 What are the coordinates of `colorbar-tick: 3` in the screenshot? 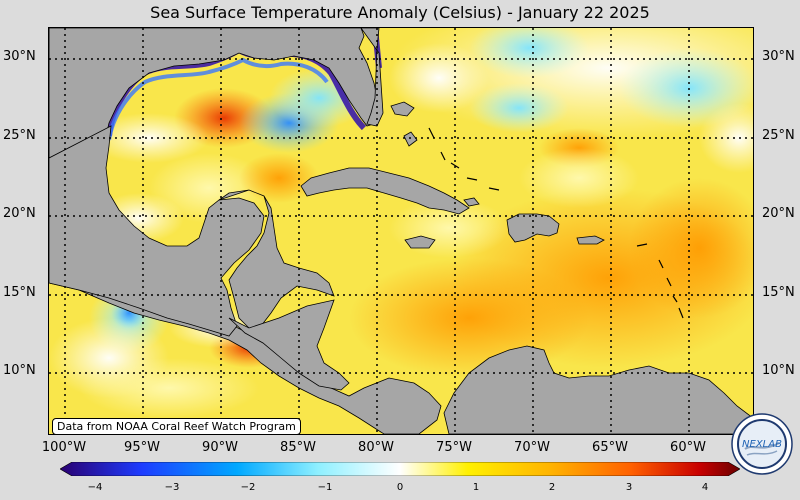 It's located at (629, 487).